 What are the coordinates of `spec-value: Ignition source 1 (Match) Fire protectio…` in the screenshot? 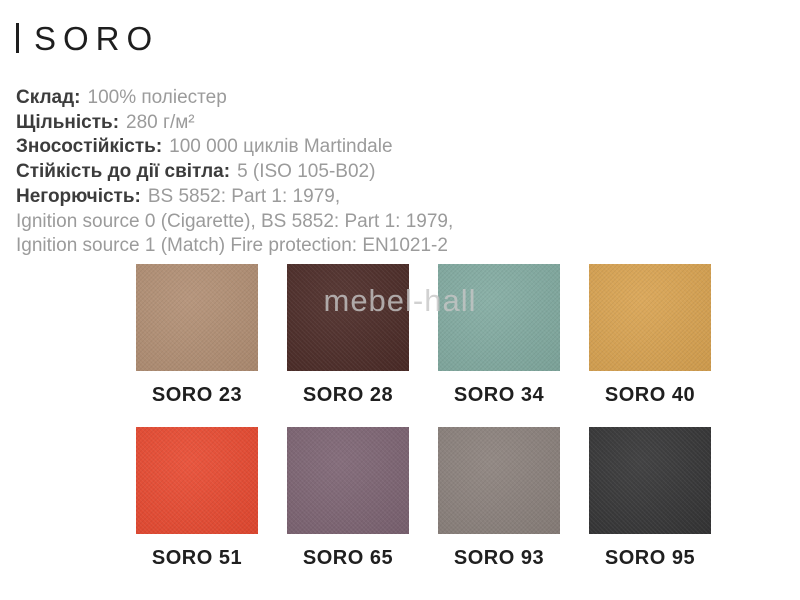 It's located at (232, 246).